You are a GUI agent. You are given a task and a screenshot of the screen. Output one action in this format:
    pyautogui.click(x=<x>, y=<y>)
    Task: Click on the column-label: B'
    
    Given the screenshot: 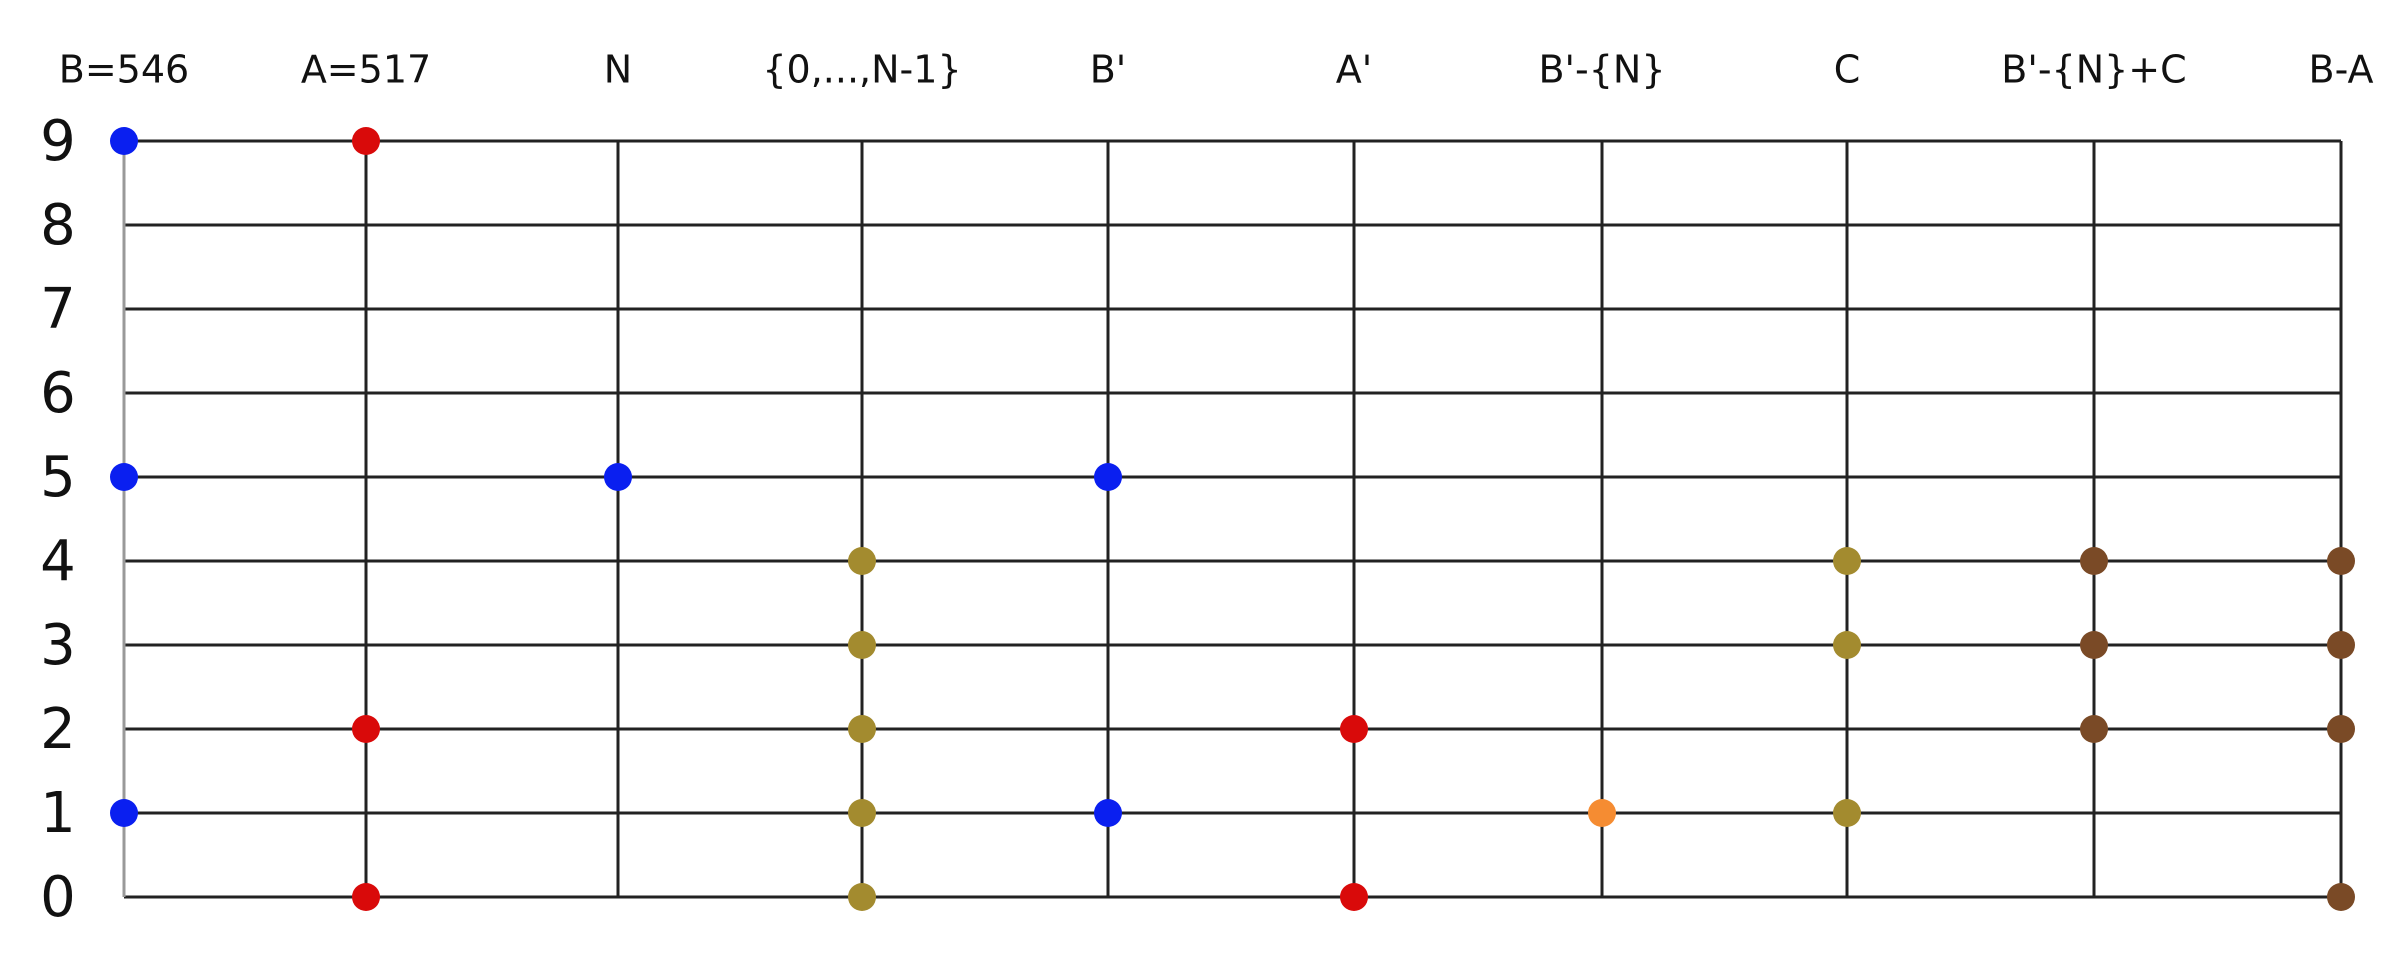 What is the action you would take?
    pyautogui.click(x=1108, y=70)
    